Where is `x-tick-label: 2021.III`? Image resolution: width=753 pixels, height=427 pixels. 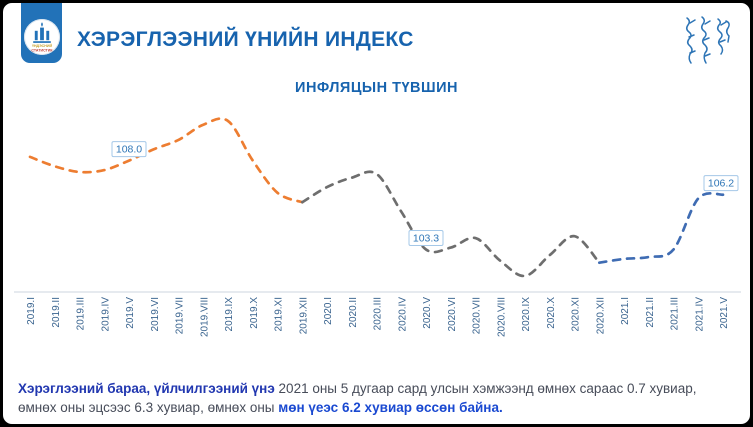 x-tick-label: 2021.III is located at coordinates (675, 313).